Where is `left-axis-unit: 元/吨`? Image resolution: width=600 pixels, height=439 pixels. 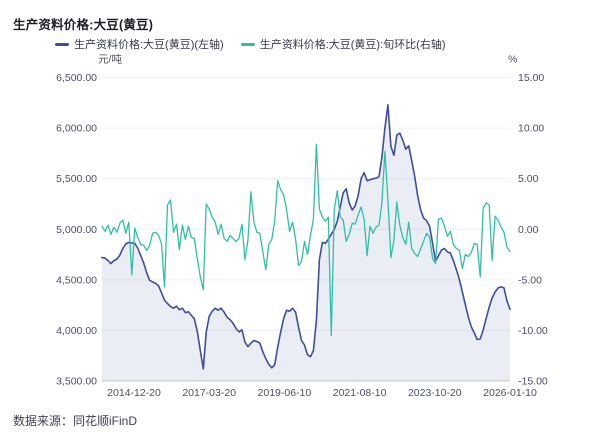
left-axis-unit: 元/吨 is located at coordinates (110, 59).